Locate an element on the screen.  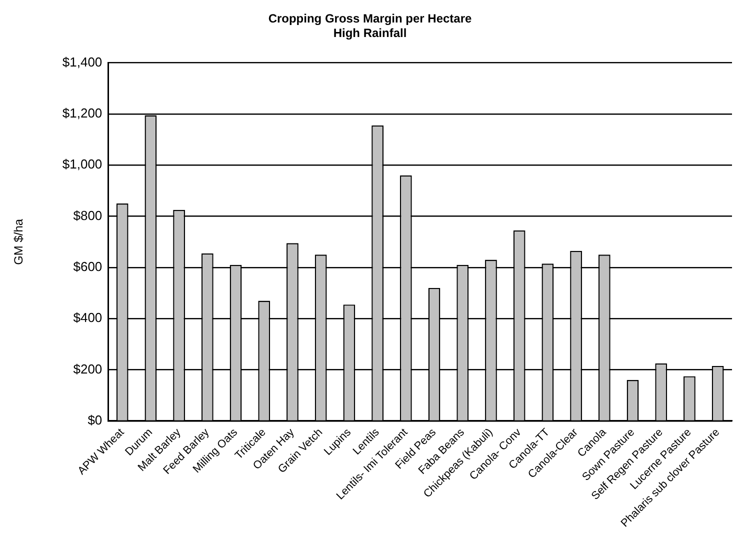
y-tick-label: $1,400 is located at coordinates (82, 62).